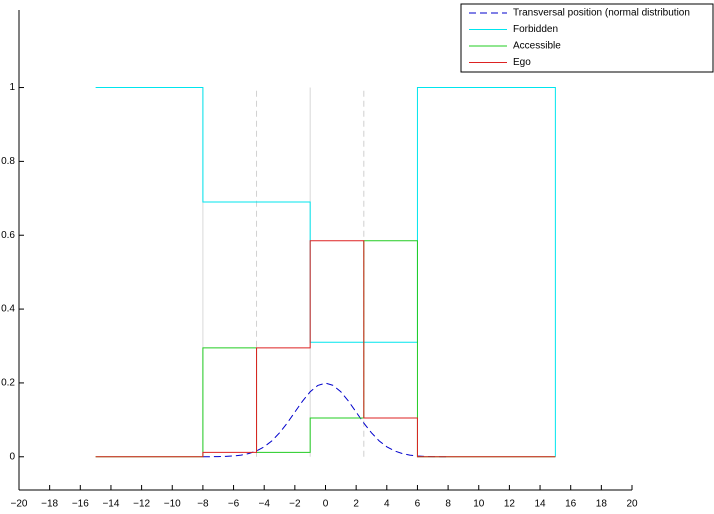  What do you see at coordinates (537, 46) in the screenshot?
I see `legend-label: Accessible` at bounding box center [537, 46].